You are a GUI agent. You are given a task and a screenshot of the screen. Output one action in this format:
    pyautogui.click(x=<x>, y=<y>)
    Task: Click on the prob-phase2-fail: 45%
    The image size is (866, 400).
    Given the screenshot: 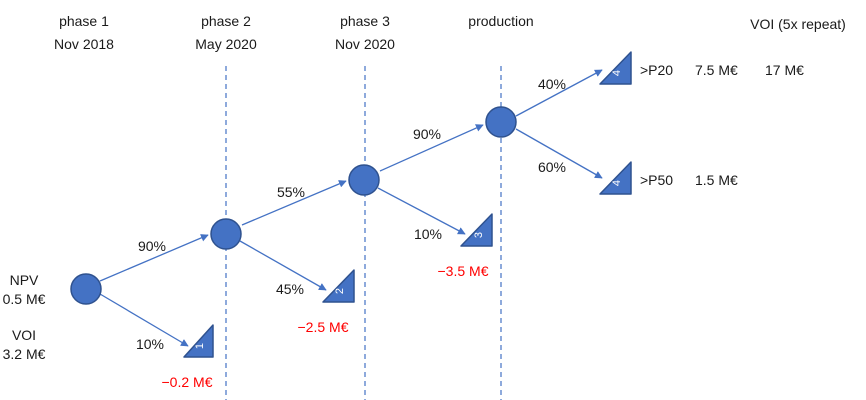 What is the action you would take?
    pyautogui.click(x=290, y=289)
    